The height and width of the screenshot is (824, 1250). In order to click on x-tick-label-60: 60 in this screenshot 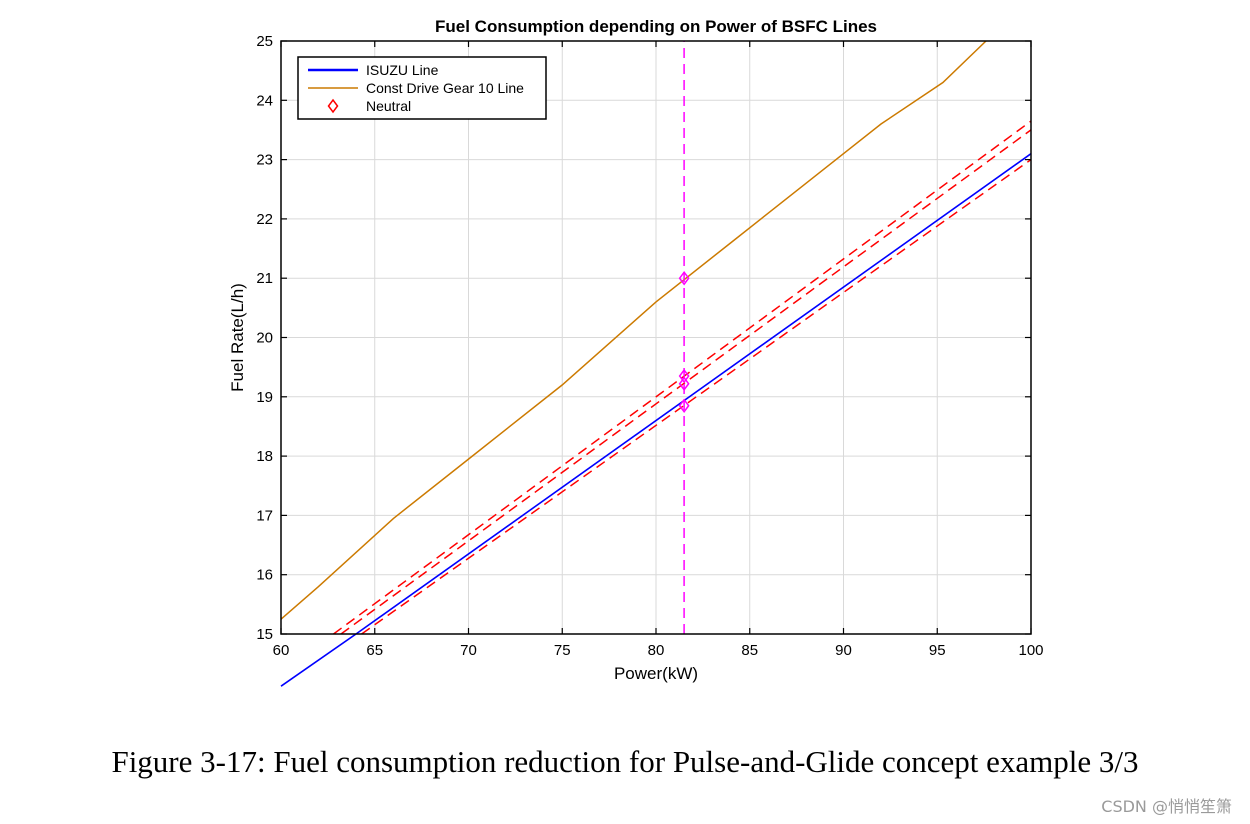, I will do `click(281, 650)`.